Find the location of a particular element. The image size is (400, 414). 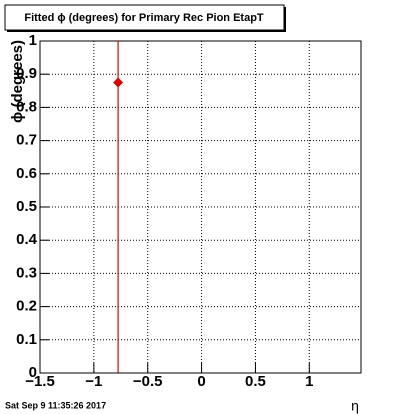

x-tick-label: 0.5 is located at coordinates (255, 381).